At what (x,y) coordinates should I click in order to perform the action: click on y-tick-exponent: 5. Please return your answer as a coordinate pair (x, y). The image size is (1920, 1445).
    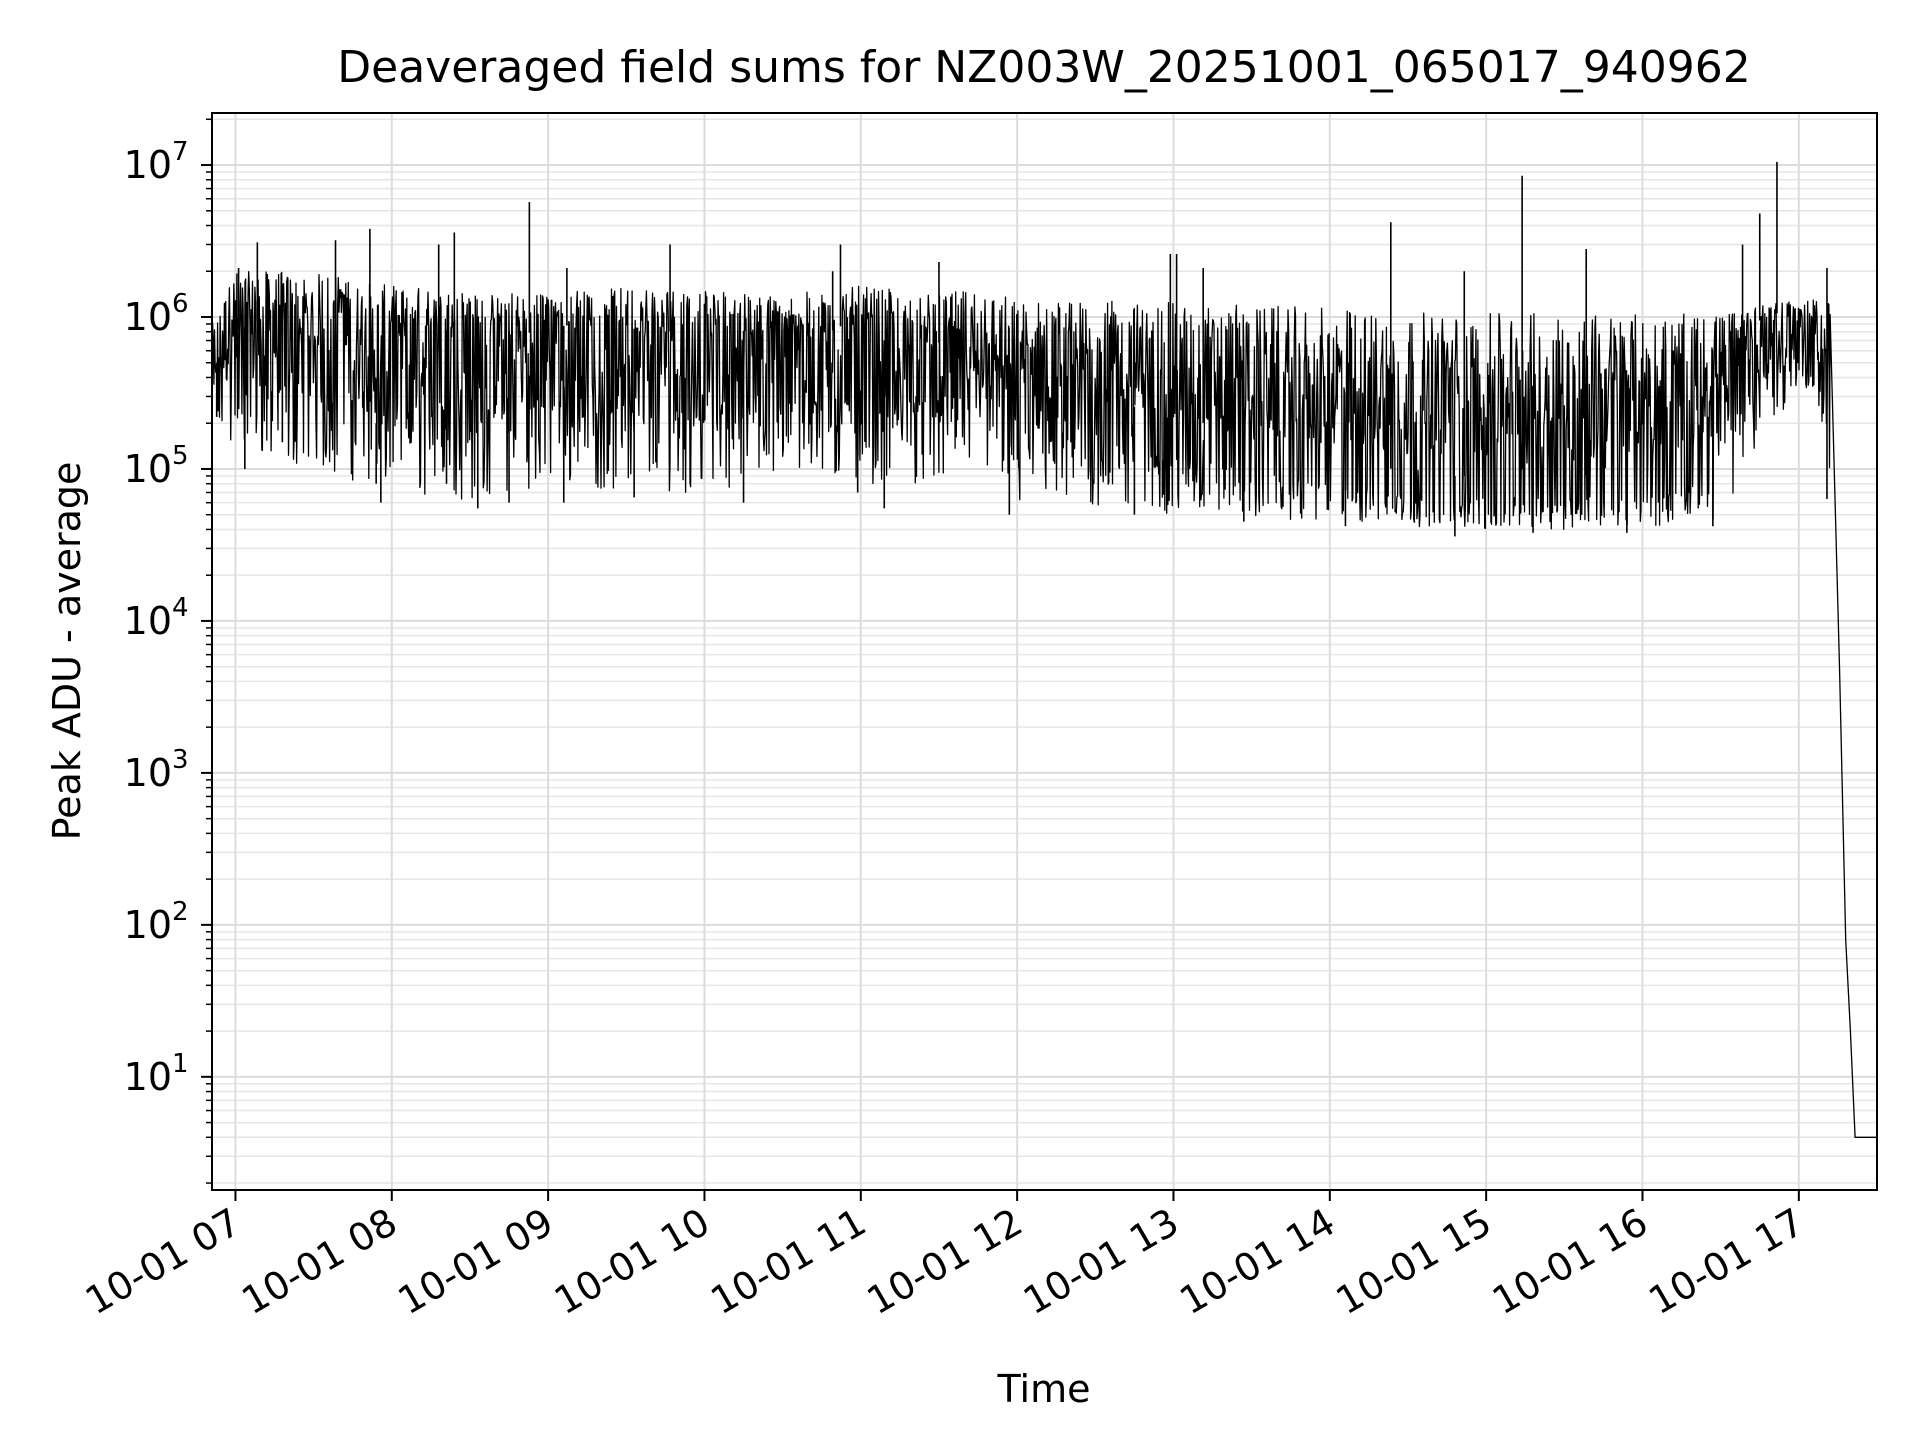
    Looking at the image, I should click on (180, 456).